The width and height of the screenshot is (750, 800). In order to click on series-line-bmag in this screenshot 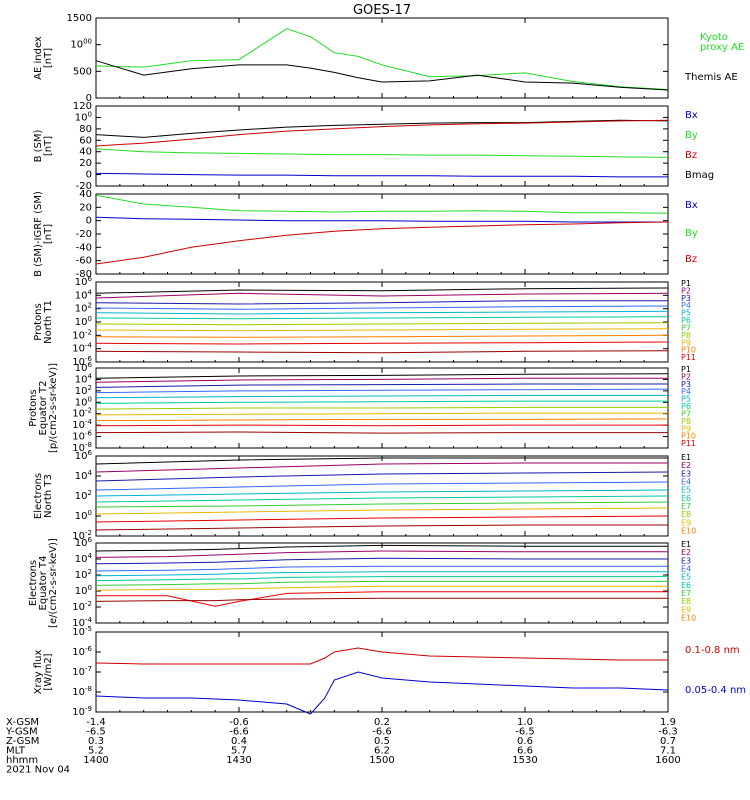, I will do `click(382, 128)`.